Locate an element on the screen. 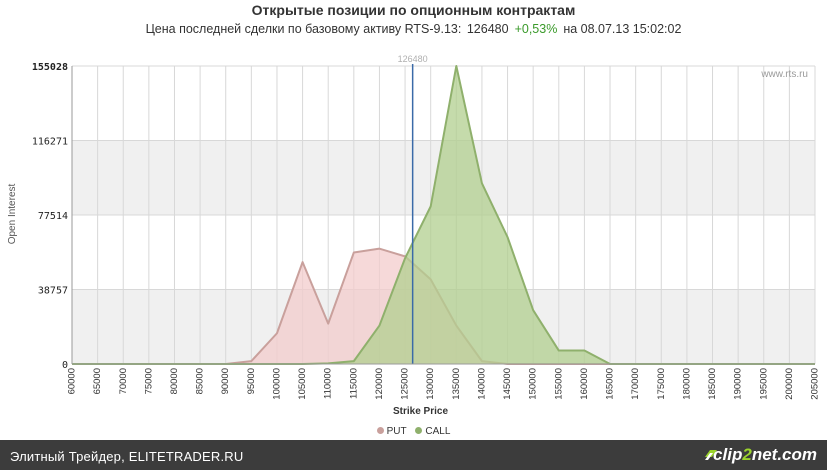  x-tick-label: 155000 is located at coordinates (558, 384).